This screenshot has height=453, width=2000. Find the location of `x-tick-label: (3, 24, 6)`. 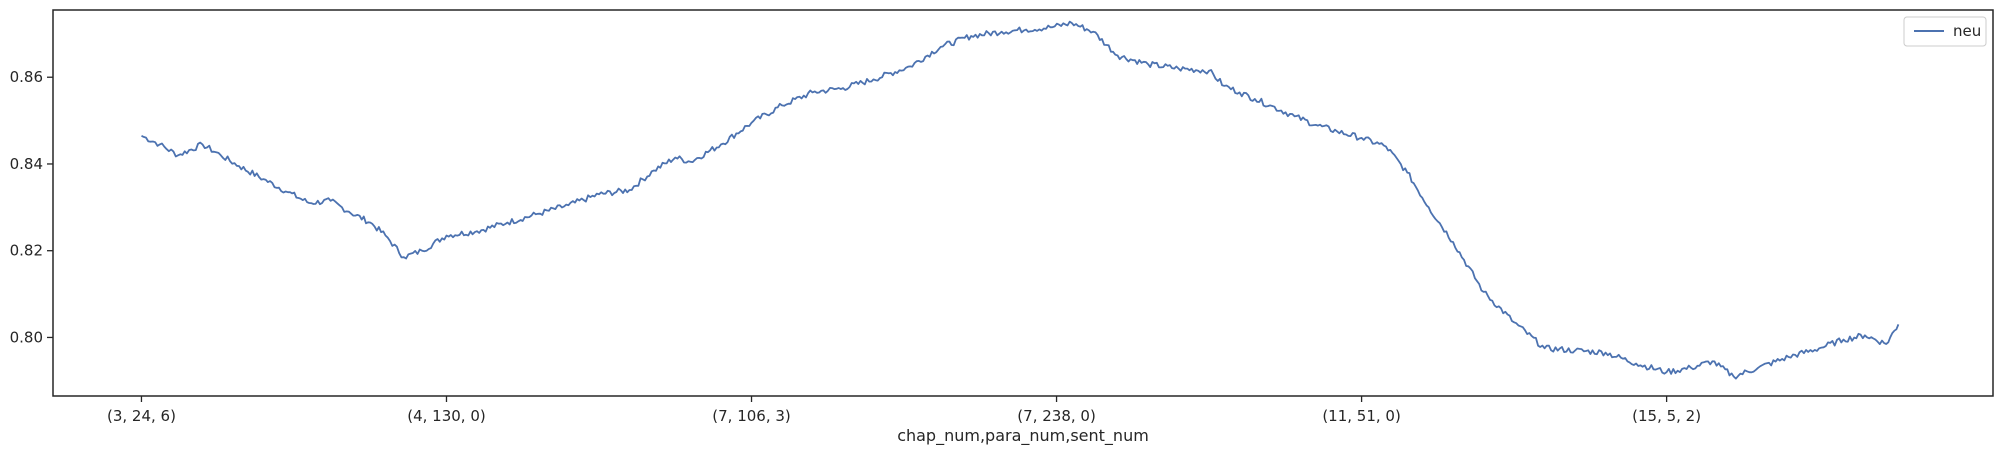

x-tick-label: (3, 24, 6) is located at coordinates (141, 416).